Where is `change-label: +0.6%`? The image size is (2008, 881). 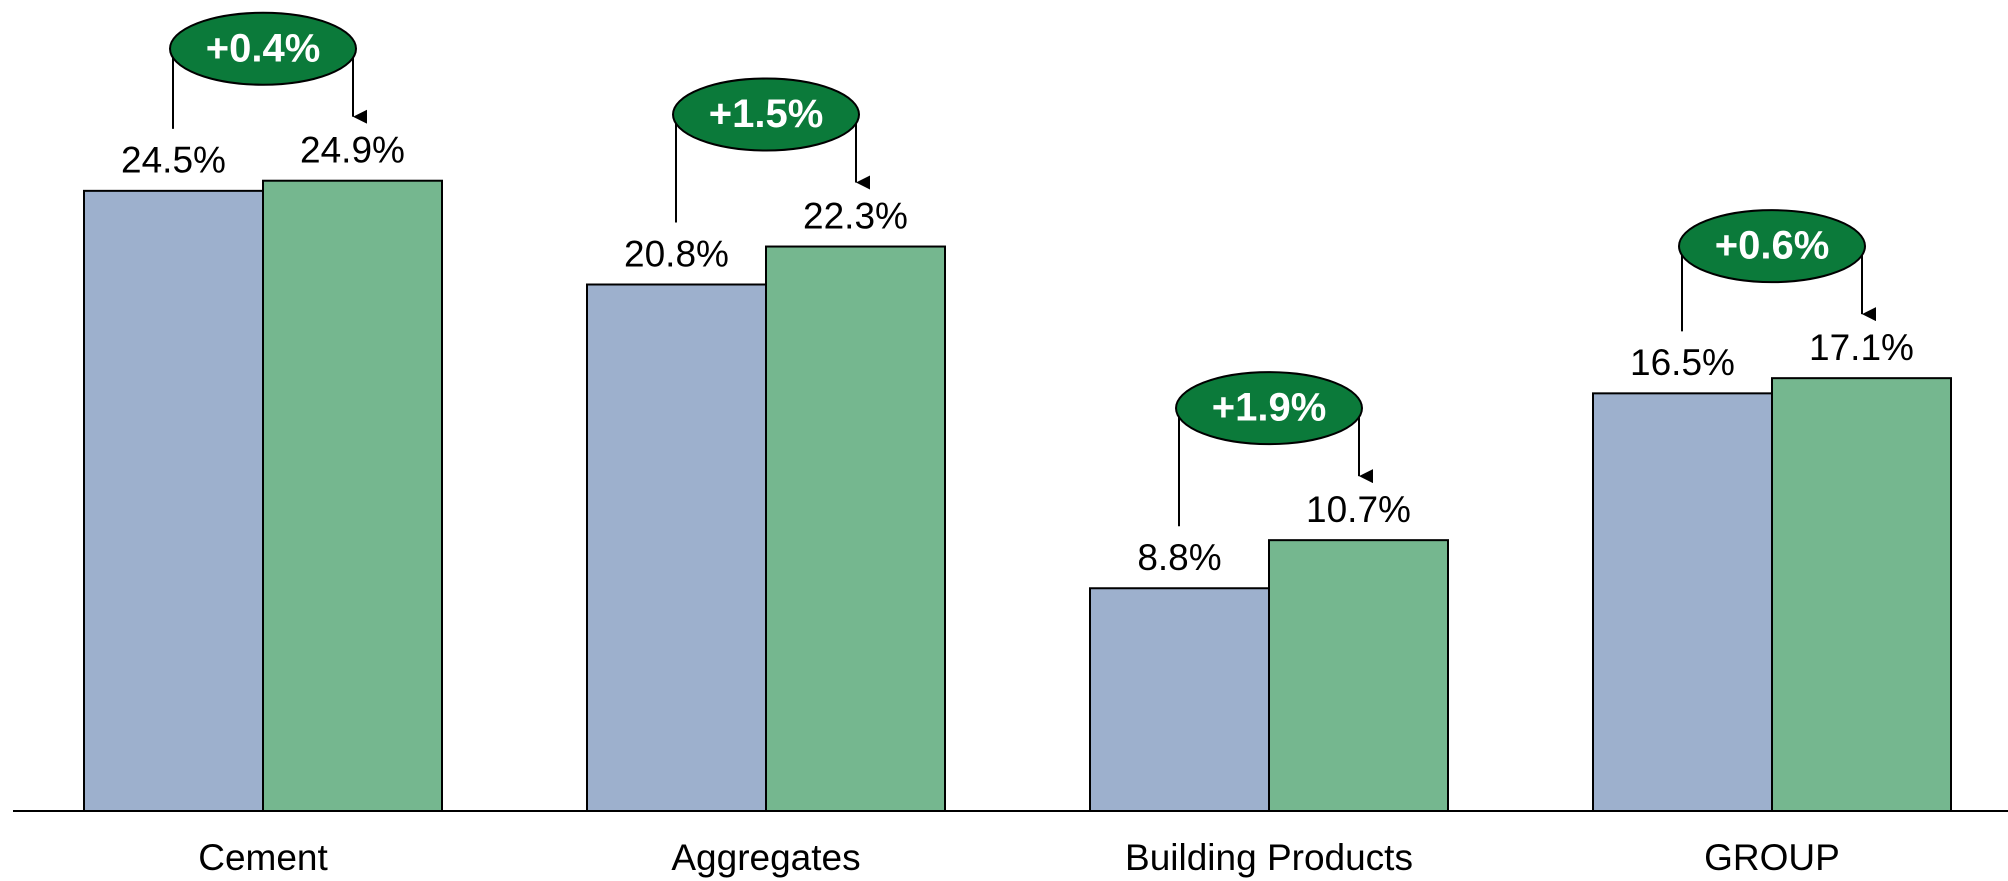
change-label: +0.6% is located at coordinates (1772, 246).